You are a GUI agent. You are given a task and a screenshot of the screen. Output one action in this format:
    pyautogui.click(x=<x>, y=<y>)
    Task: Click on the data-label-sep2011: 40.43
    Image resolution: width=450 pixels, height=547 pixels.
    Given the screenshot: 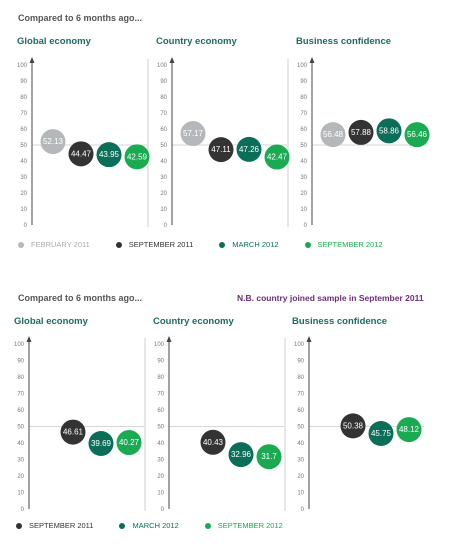 What is the action you would take?
    pyautogui.click(x=213, y=442)
    